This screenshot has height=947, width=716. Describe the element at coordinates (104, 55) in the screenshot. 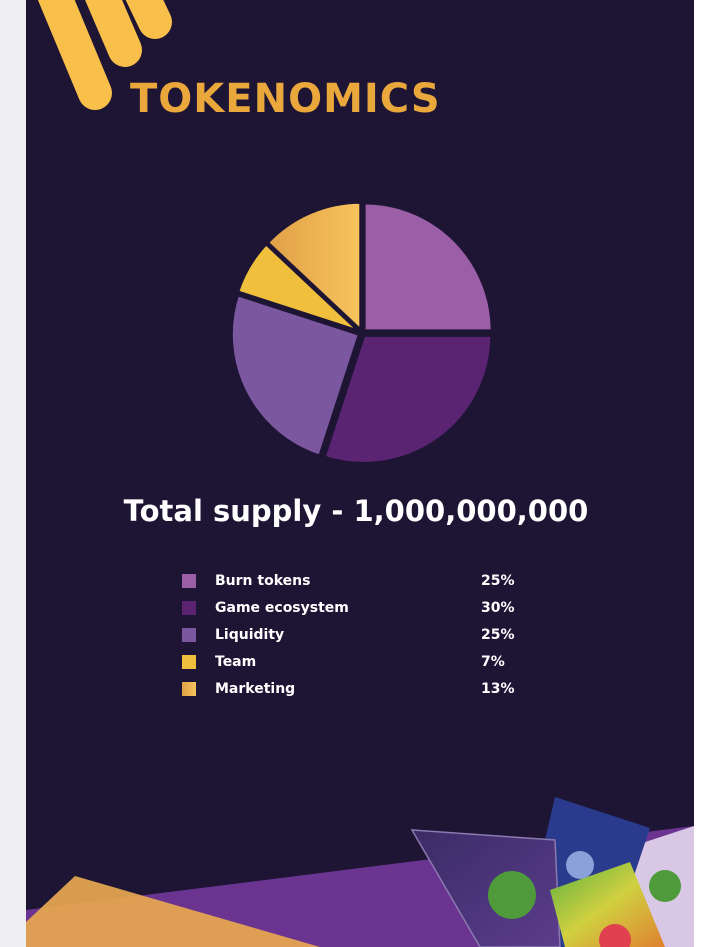

I see `decor-stripes` at that location.